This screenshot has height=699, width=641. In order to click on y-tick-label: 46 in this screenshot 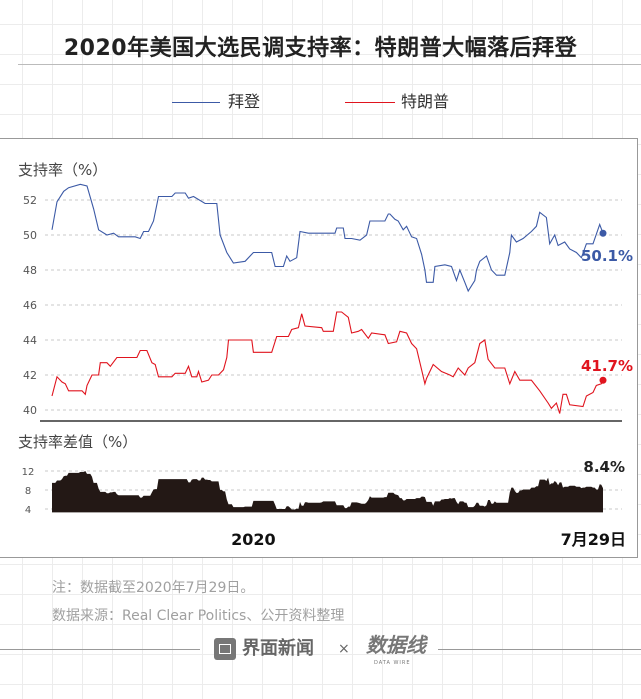, I will do `click(30, 305)`.